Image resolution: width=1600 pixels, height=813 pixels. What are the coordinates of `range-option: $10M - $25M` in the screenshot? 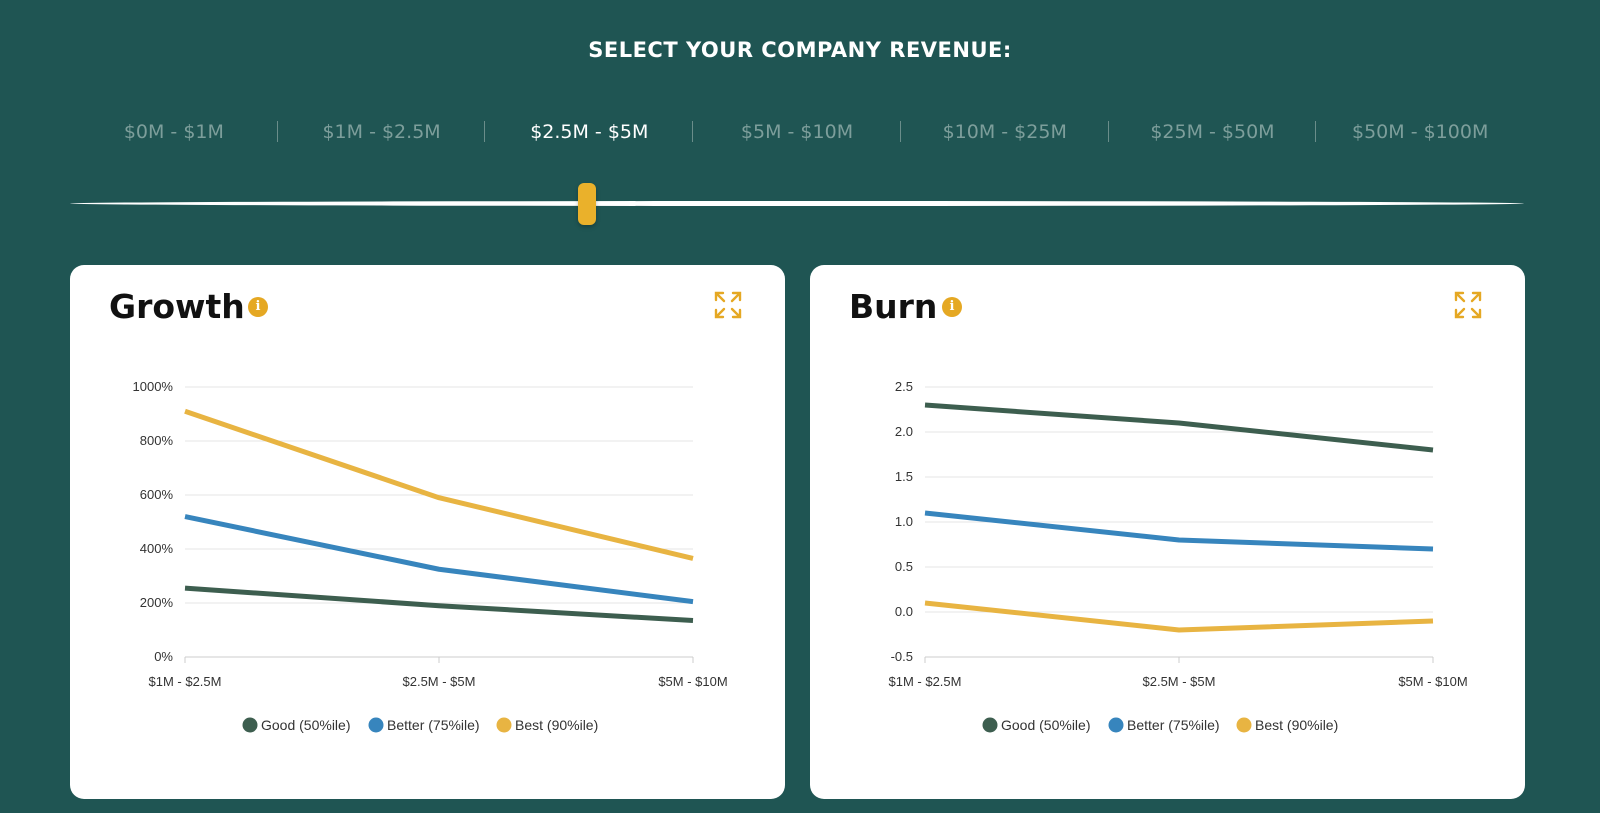 It's located at (1005, 132).